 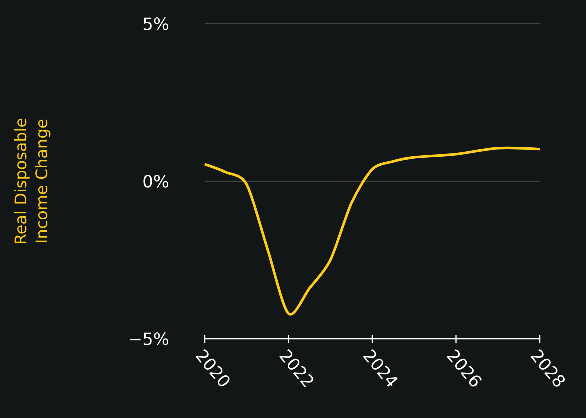 What do you see at coordinates (149, 339) in the screenshot?
I see `y-tick-label: −5%` at bounding box center [149, 339].